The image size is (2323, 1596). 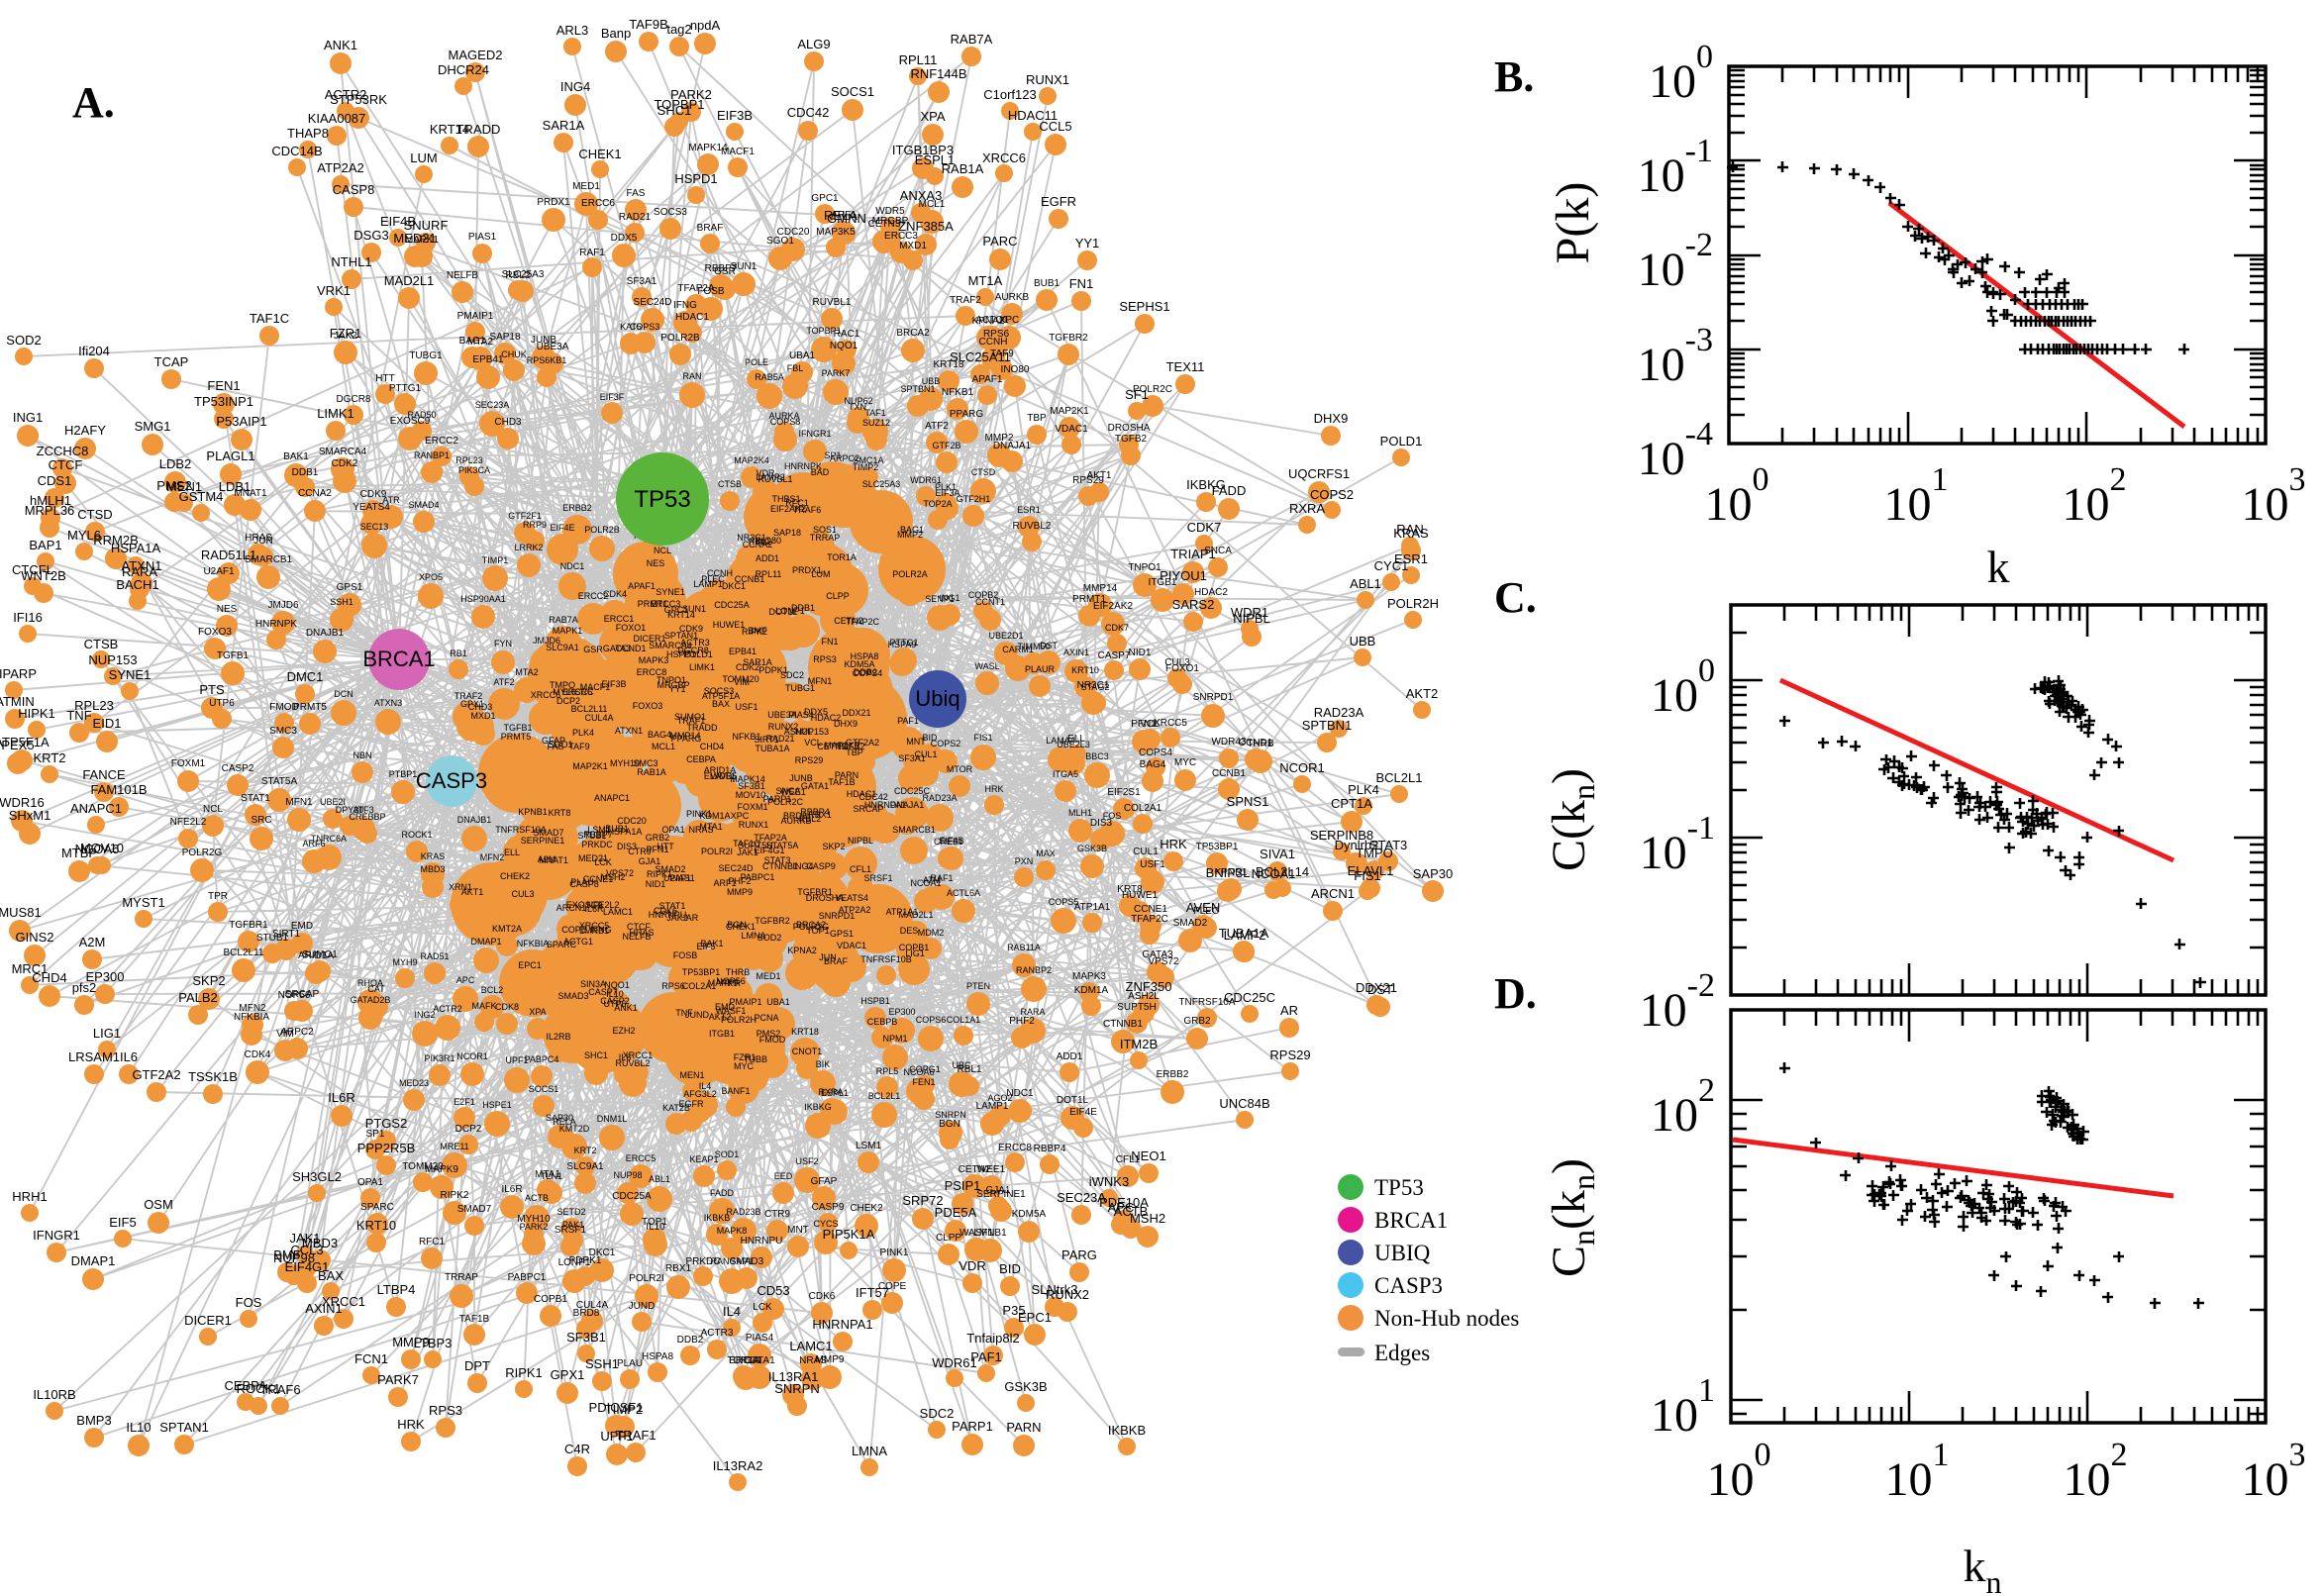 What do you see at coordinates (769, 850) in the screenshot?
I see `svg-text: EIF4G1` at bounding box center [769, 850].